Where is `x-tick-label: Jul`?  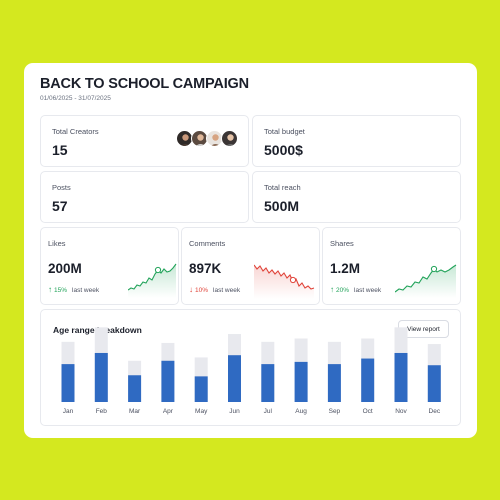 x-tick-label: Jul is located at coordinates (268, 411).